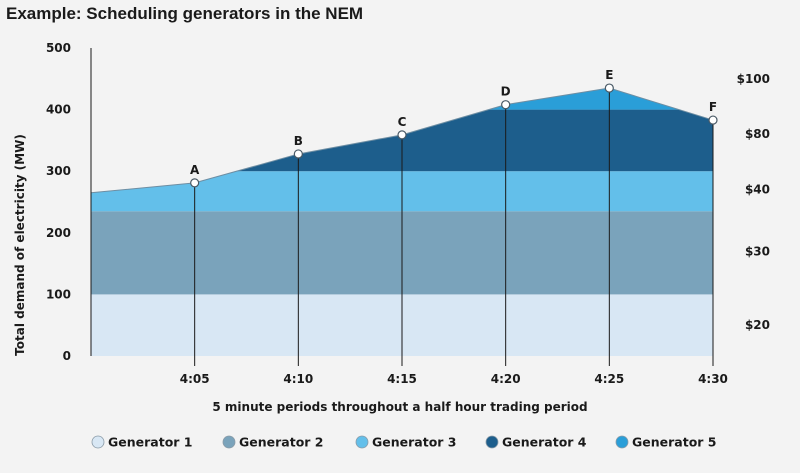 The width and height of the screenshot is (800, 473). Describe the element at coordinates (506, 92) in the screenshot. I see `point-label-D: D` at that location.